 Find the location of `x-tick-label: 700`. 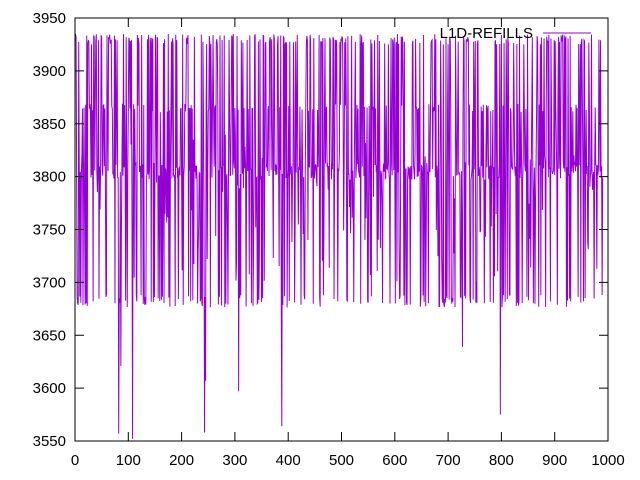

x-tick-label: 700 is located at coordinates (448, 460).